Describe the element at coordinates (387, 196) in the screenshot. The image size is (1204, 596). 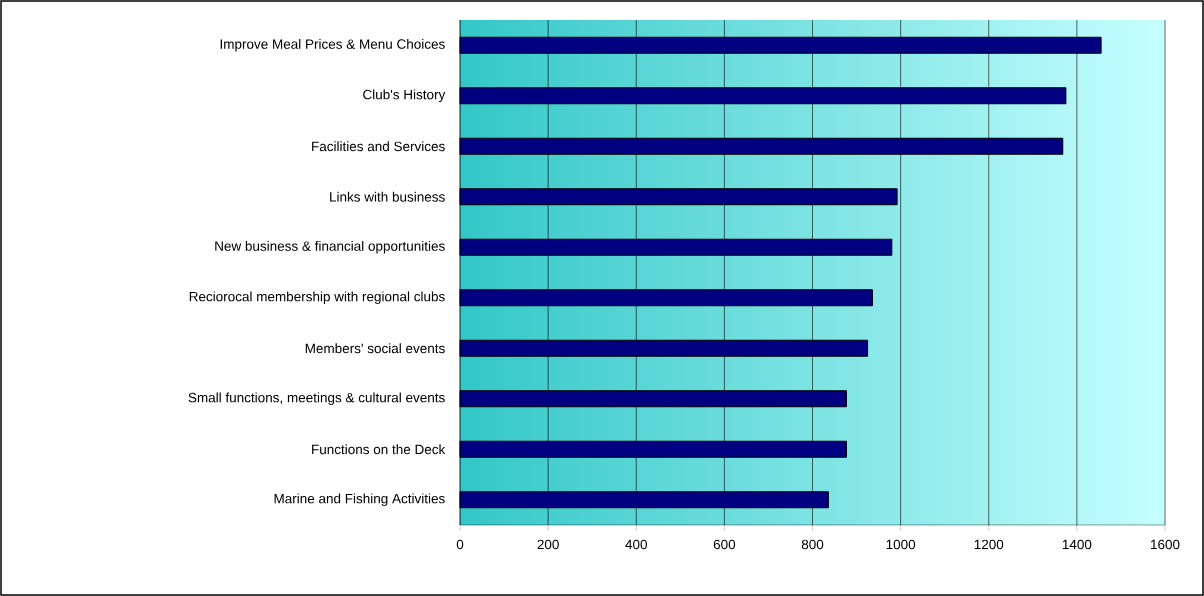
I see `y-tick-label: Links with business` at that location.